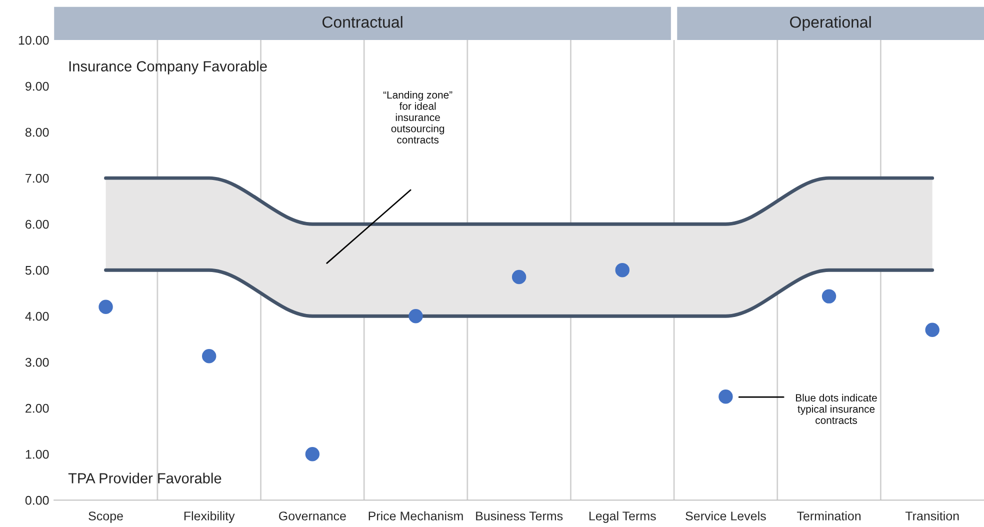 The height and width of the screenshot is (527, 984). I want to click on y-tick-label: 9.00, so click(37, 86).